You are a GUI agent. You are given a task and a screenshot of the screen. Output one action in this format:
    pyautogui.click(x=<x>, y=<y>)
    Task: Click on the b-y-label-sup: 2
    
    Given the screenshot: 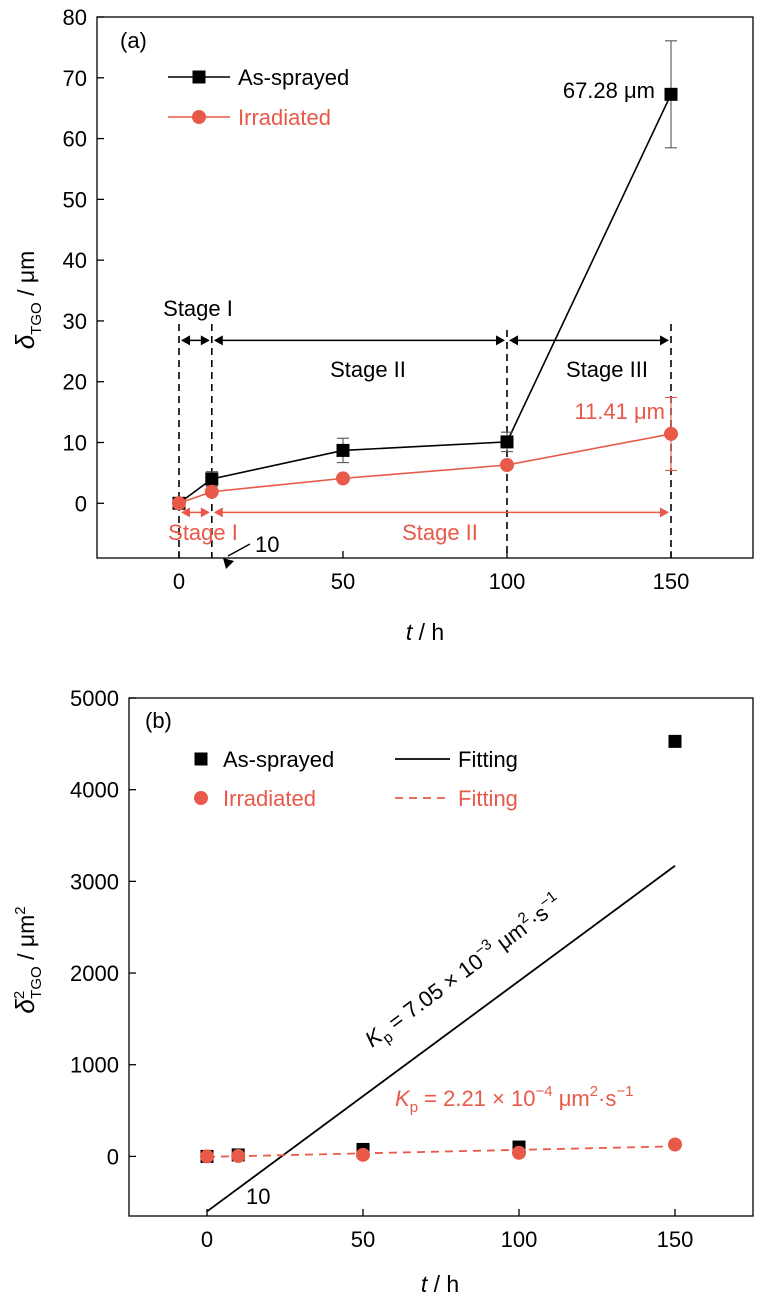 What is the action you would take?
    pyautogui.click(x=19, y=995)
    